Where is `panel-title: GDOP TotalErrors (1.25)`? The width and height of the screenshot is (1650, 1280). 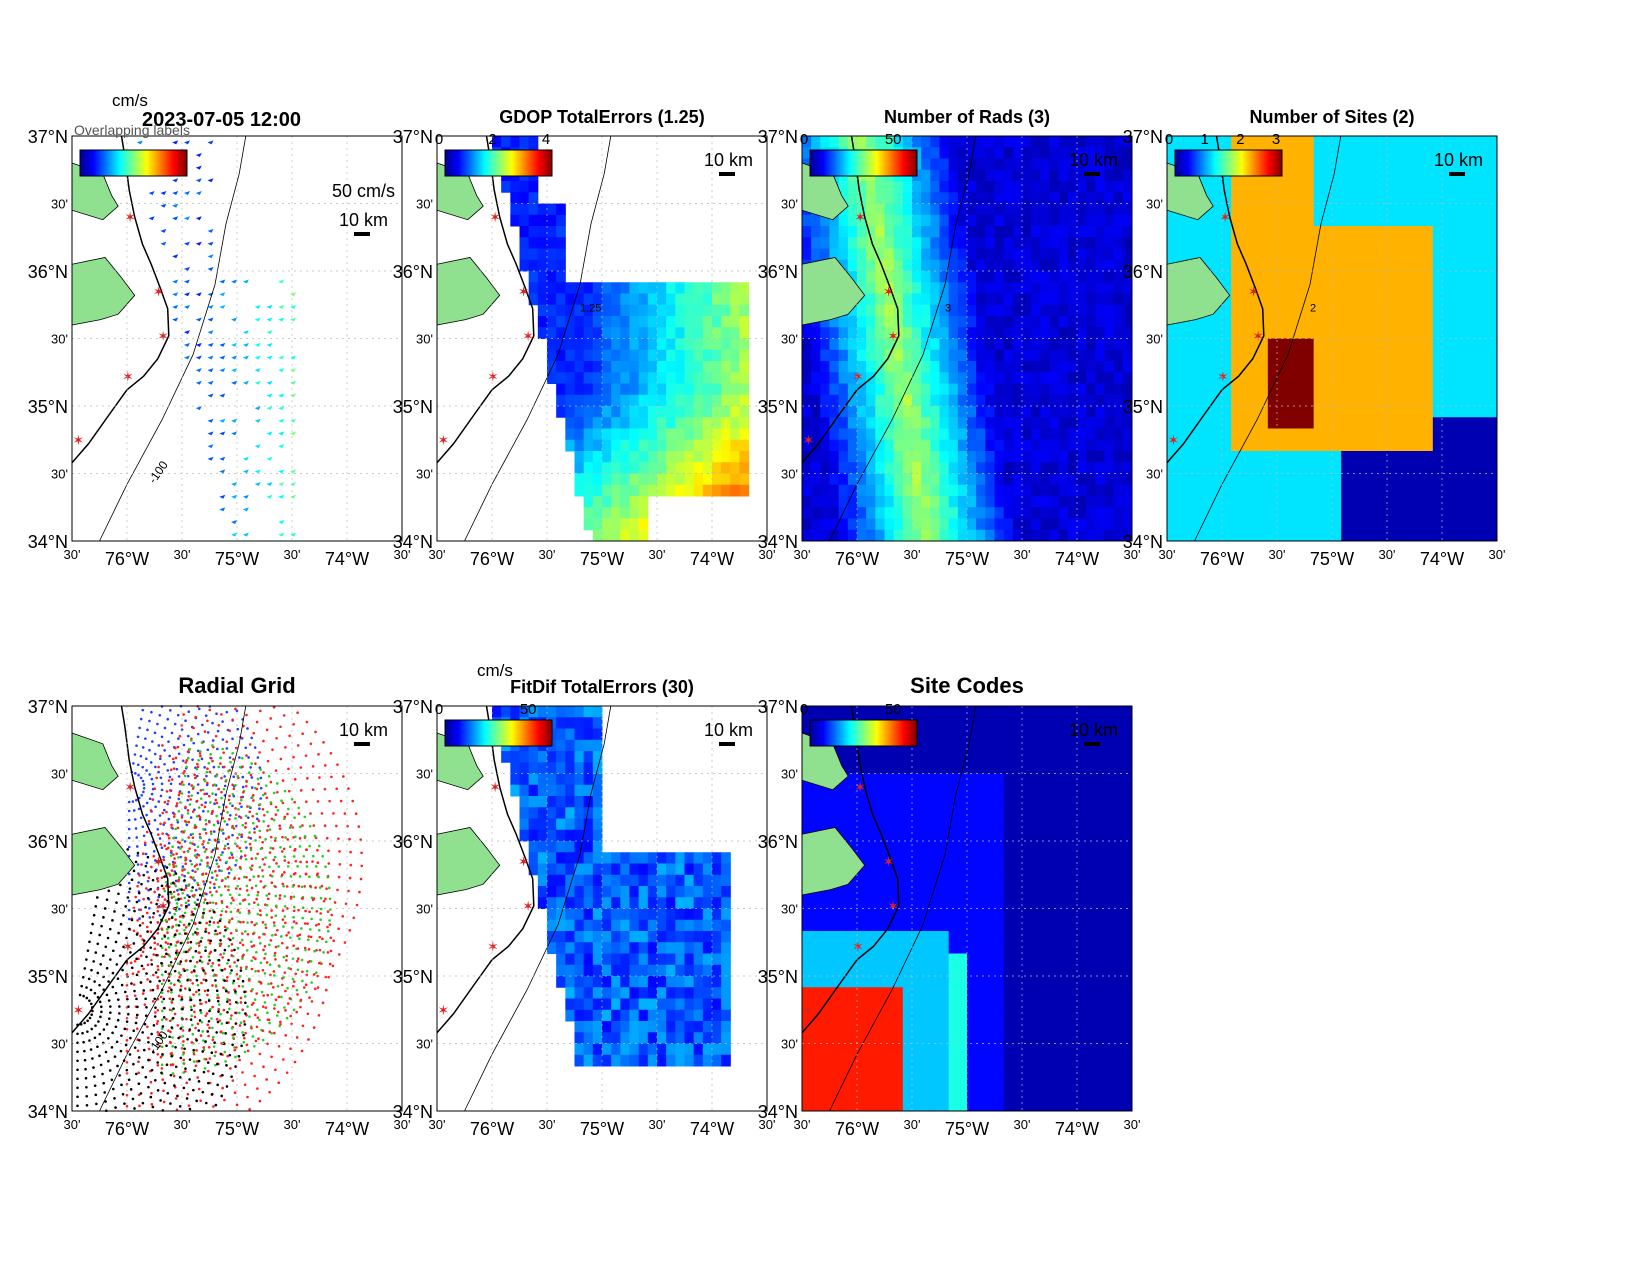 panel-title: GDOP TotalErrors (1.25) is located at coordinates (601, 117).